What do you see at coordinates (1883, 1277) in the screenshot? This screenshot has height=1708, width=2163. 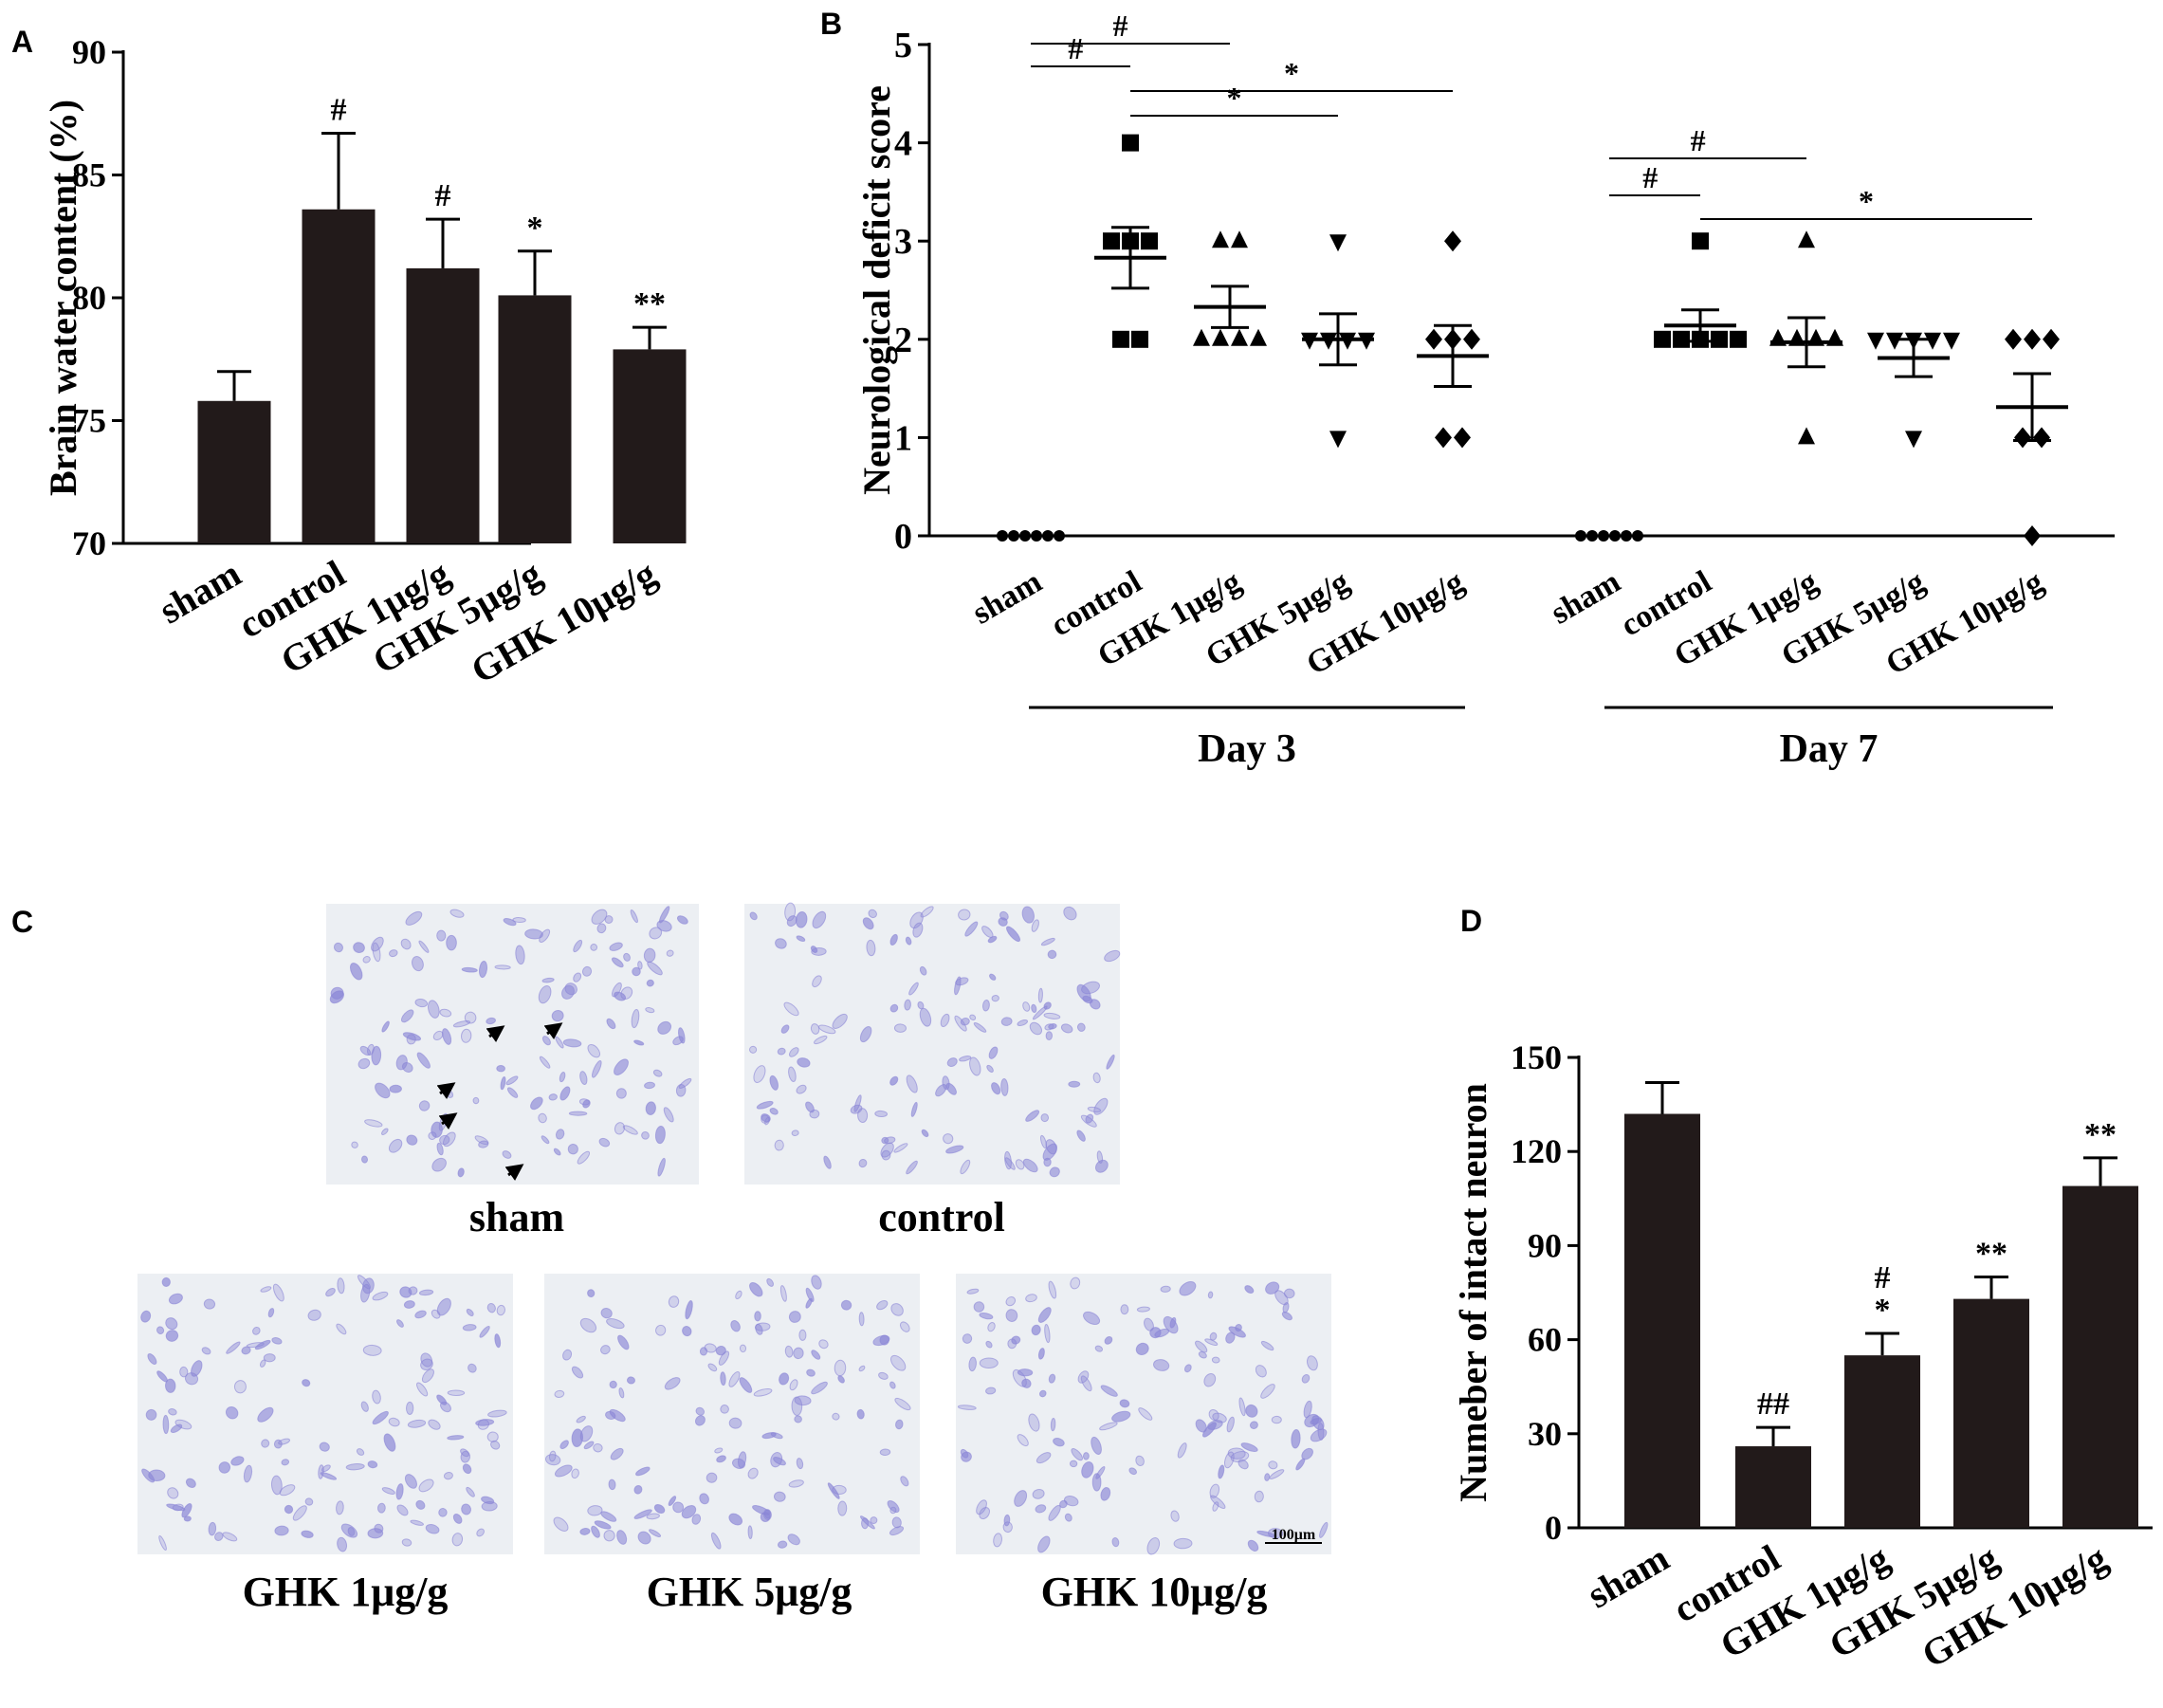 I see `significance-marker: #` at bounding box center [1883, 1277].